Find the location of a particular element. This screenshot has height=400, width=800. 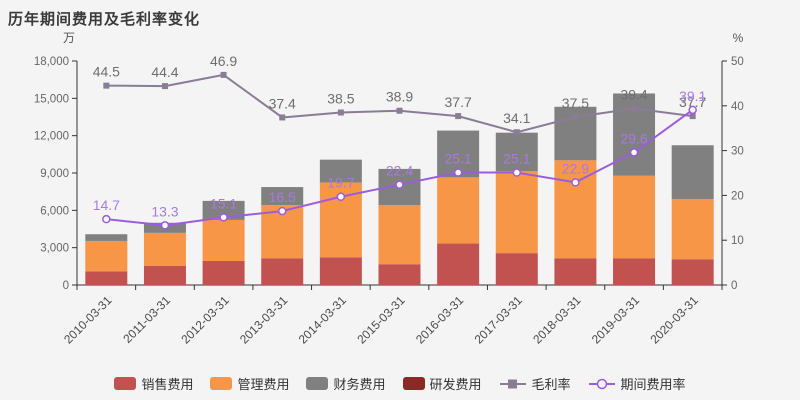

period-expense-ratio-value-label: 19.7 is located at coordinates (340, 183).